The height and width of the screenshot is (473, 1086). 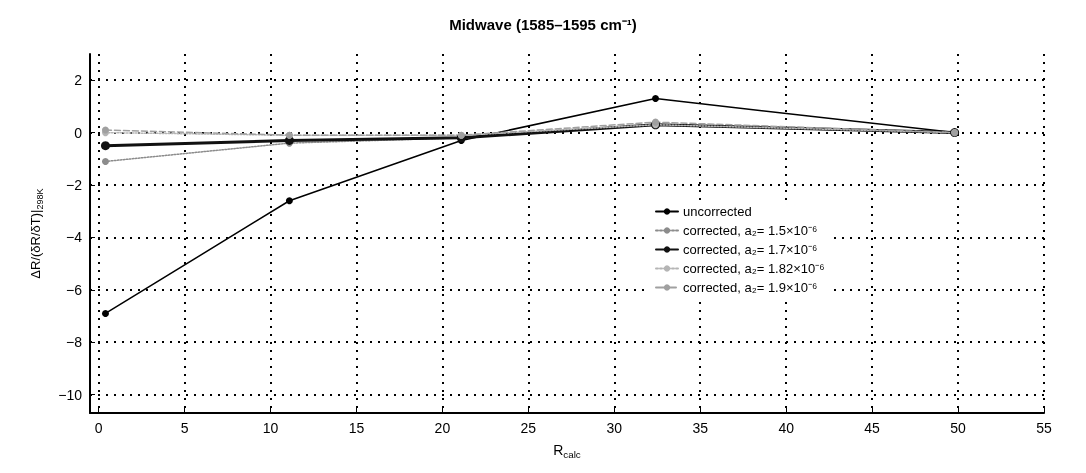 I want to click on legend-label: corrected, a₂= 1.82×10⁻⁶, so click(x=754, y=268).